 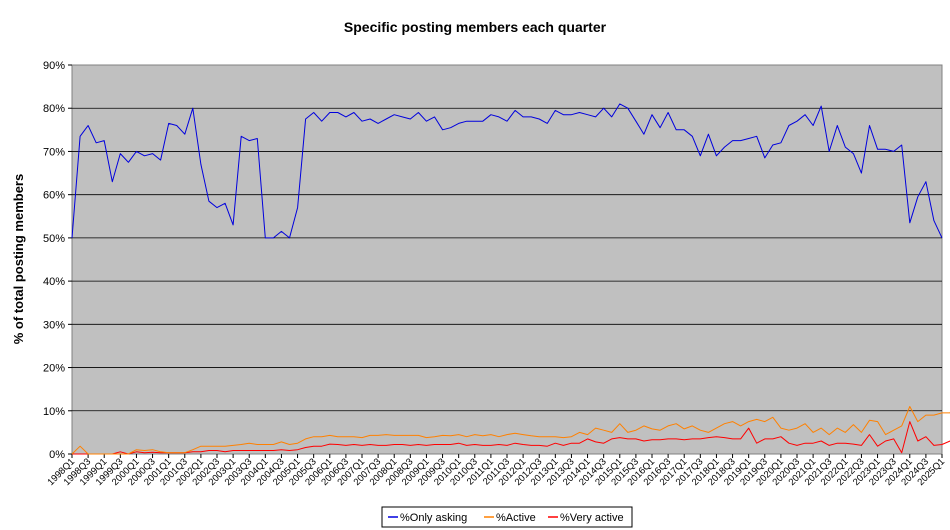 I want to click on y-axis-label: % of total posting members, so click(x=18, y=259).